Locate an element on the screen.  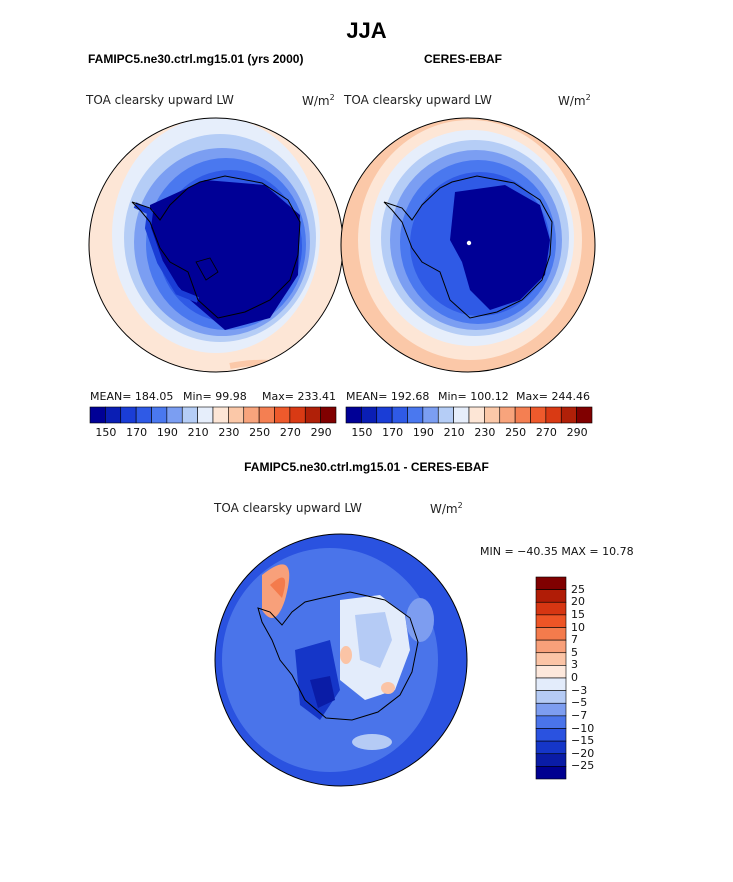
obs-min-text: Min= 100.12 is located at coordinates (473, 396).